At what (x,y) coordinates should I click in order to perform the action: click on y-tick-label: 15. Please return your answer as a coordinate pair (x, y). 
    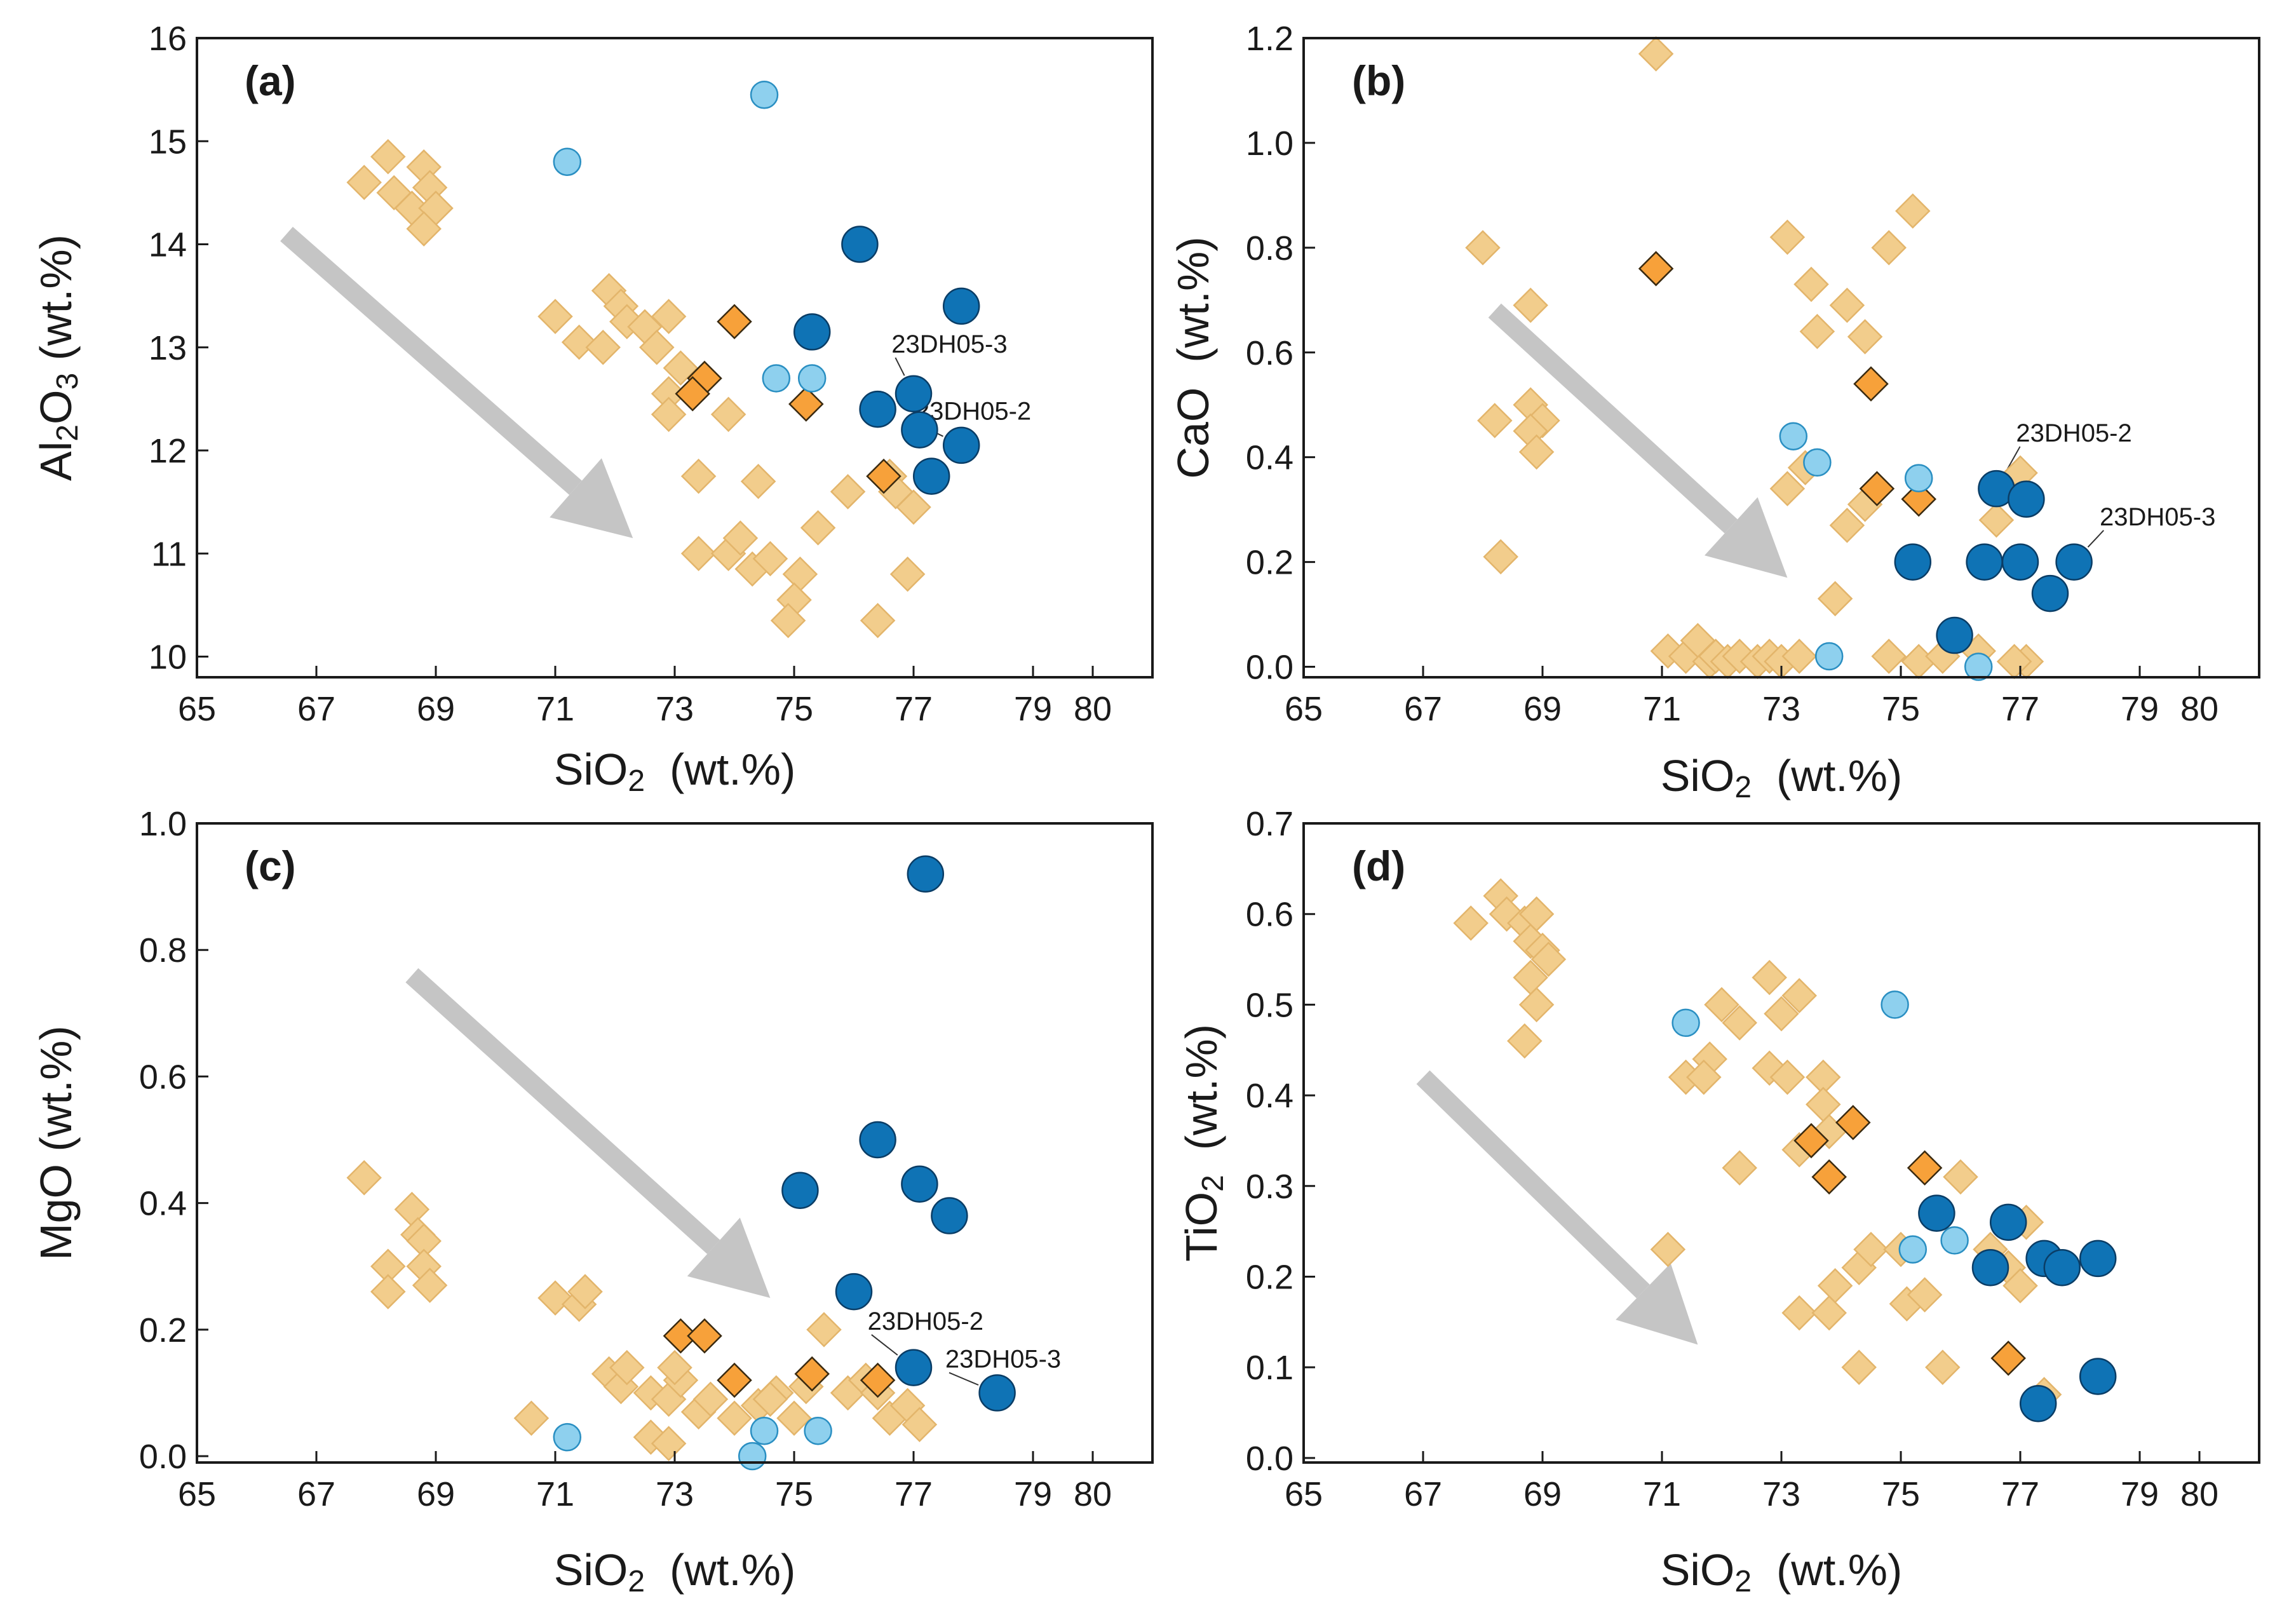
    Looking at the image, I should click on (168, 142).